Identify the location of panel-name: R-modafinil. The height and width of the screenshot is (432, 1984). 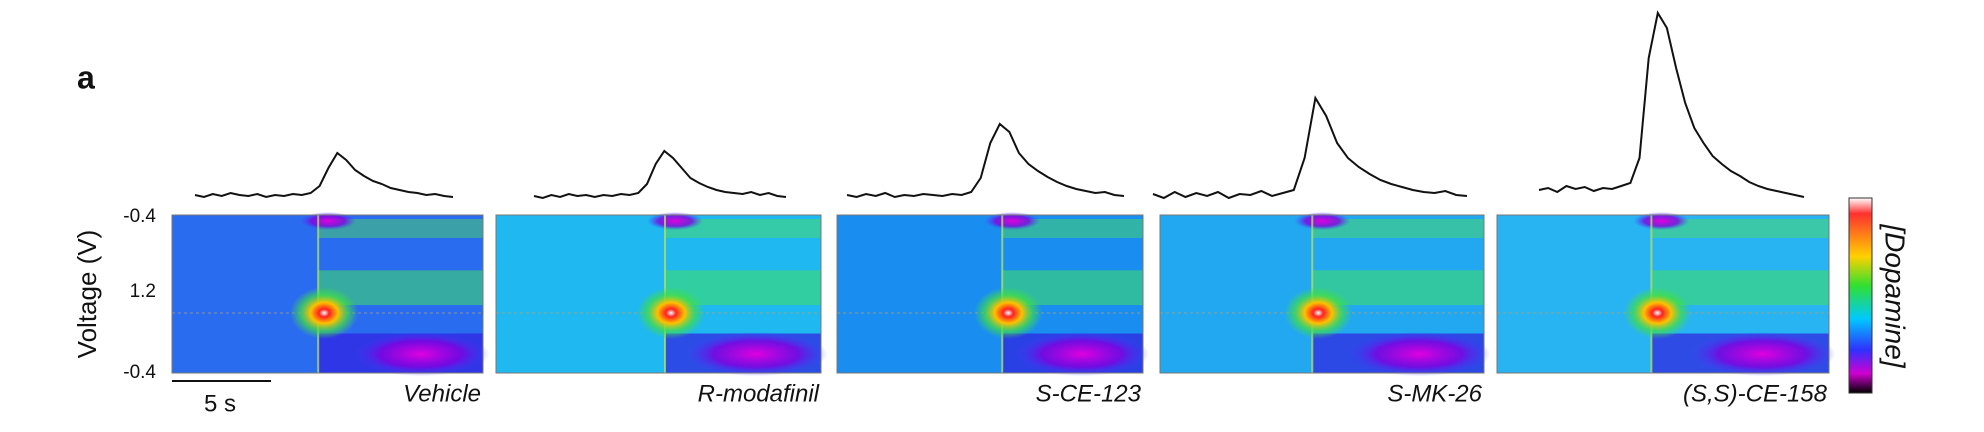
(759, 393).